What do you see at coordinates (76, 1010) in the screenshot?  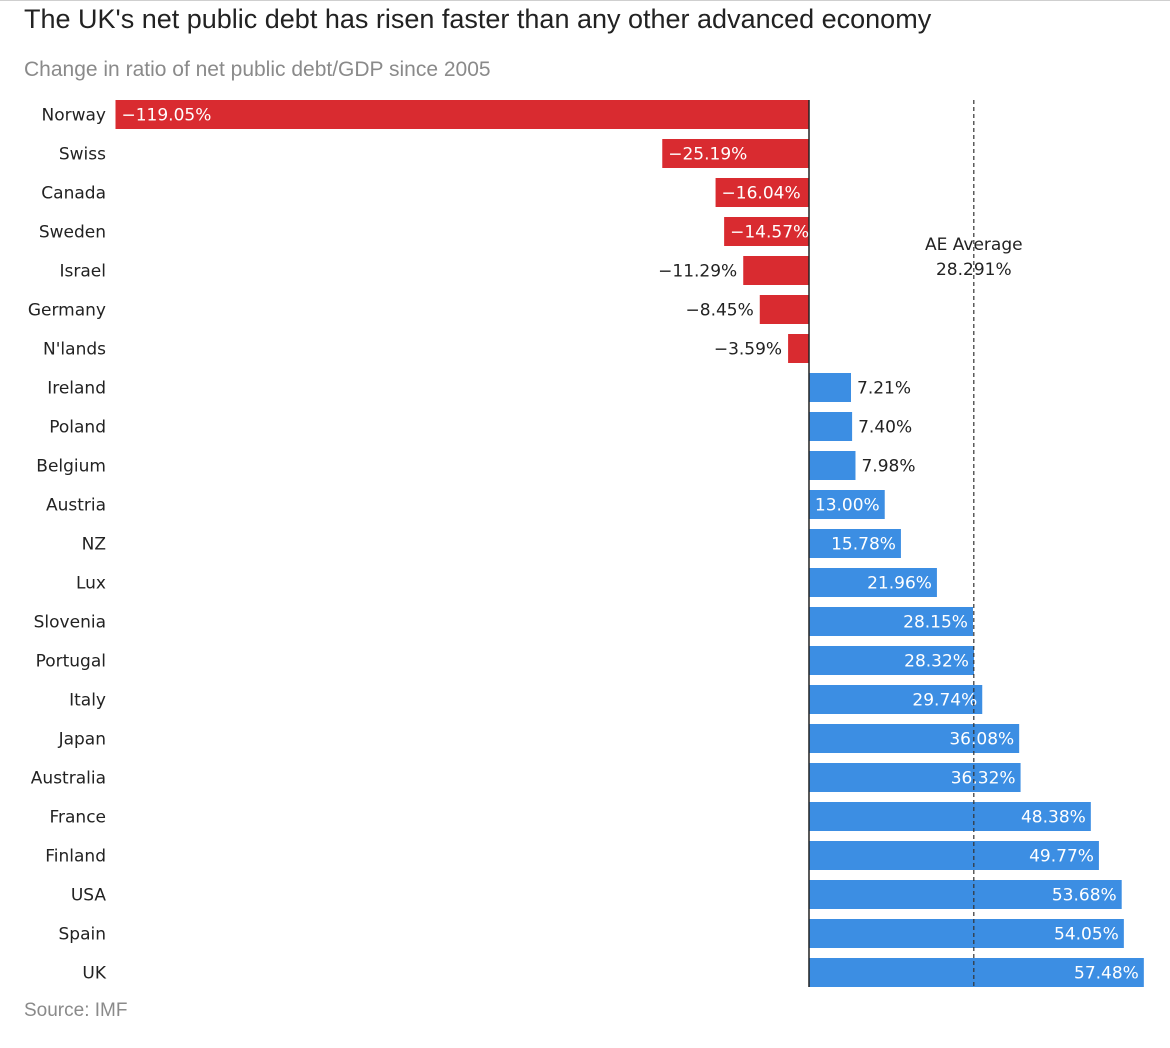 I see `source-note: Source: IMF` at bounding box center [76, 1010].